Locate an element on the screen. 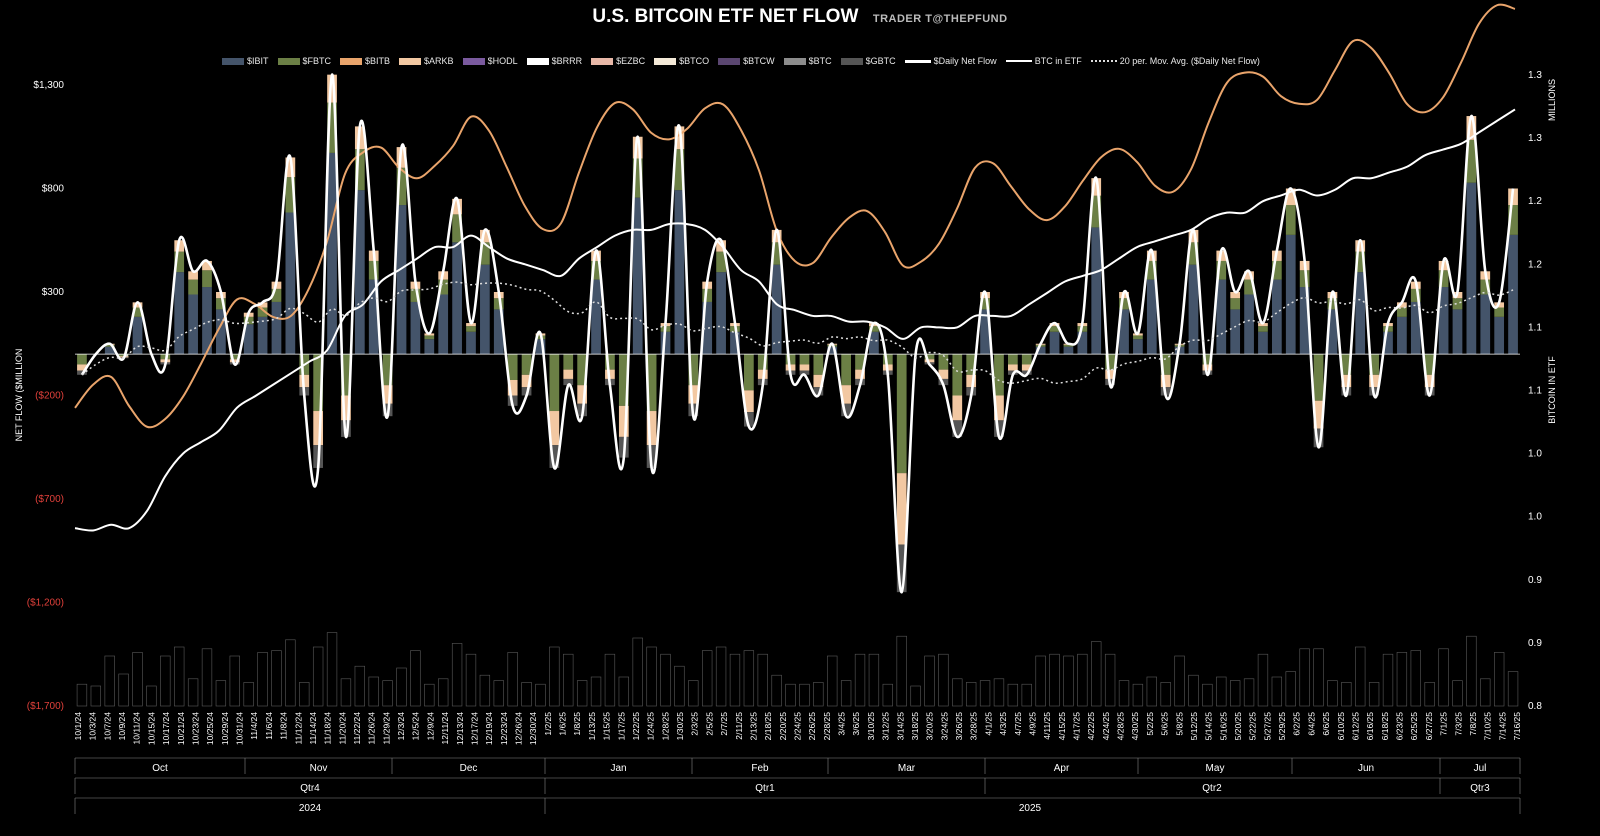  y2-tick-label: 1.0 is located at coordinates (1535, 517).